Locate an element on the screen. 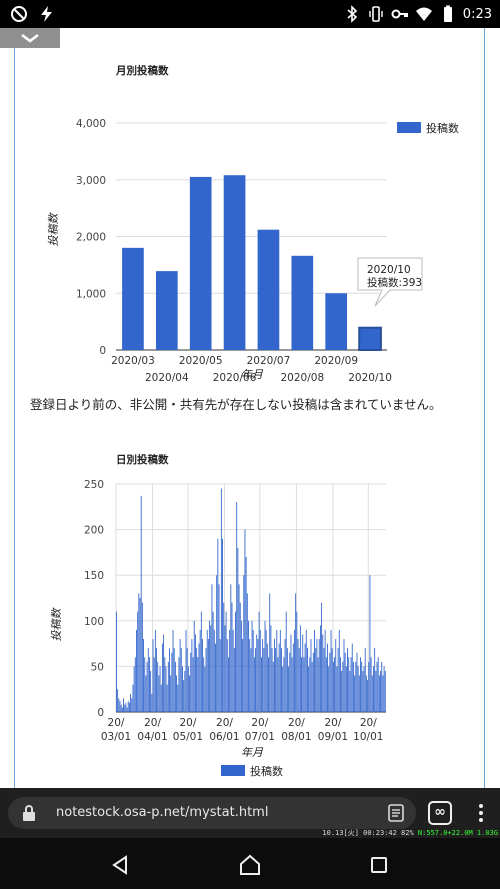 This screenshot has width=500, height=889. more-menu-icon is located at coordinates (481, 813).